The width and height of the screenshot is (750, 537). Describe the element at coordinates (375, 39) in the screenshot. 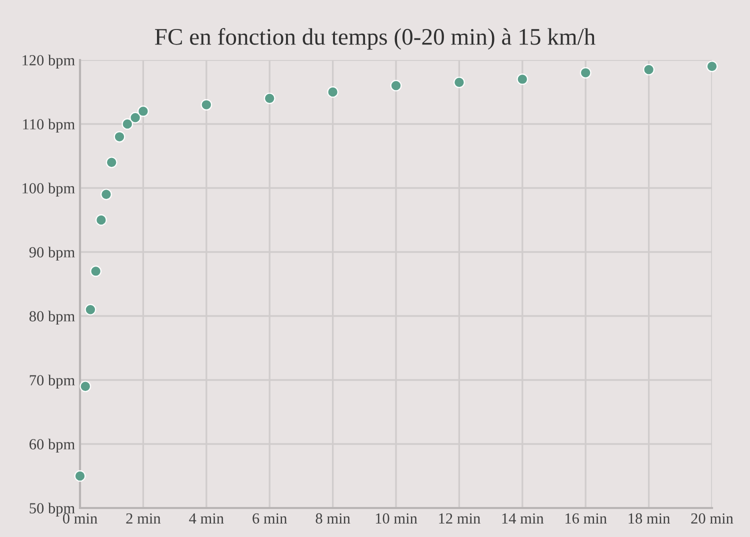

I see `chart-title: FC en fonction du temps (0-20 min) à 15 km/h` at that location.